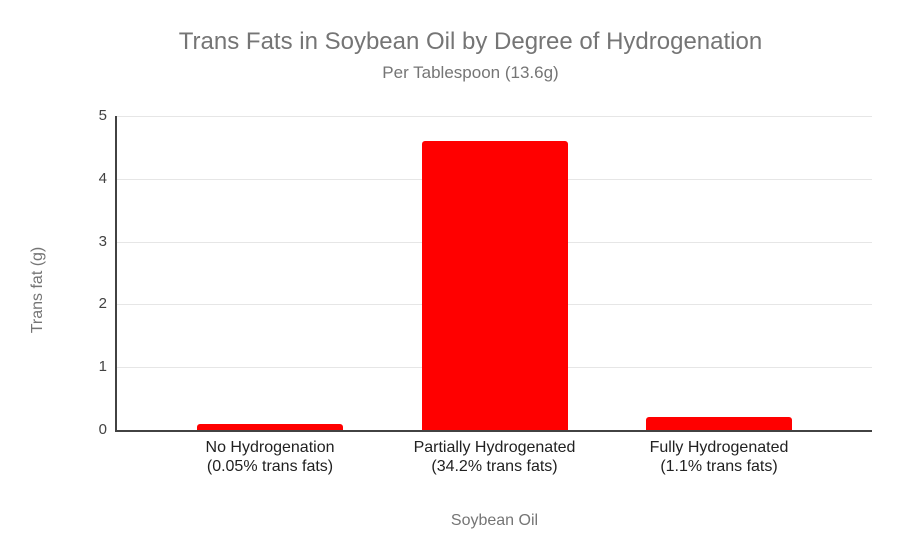 This screenshot has width=897, height=555. What do you see at coordinates (37, 290) in the screenshot?
I see `y-axis-title: Trans fat (g)` at bounding box center [37, 290].